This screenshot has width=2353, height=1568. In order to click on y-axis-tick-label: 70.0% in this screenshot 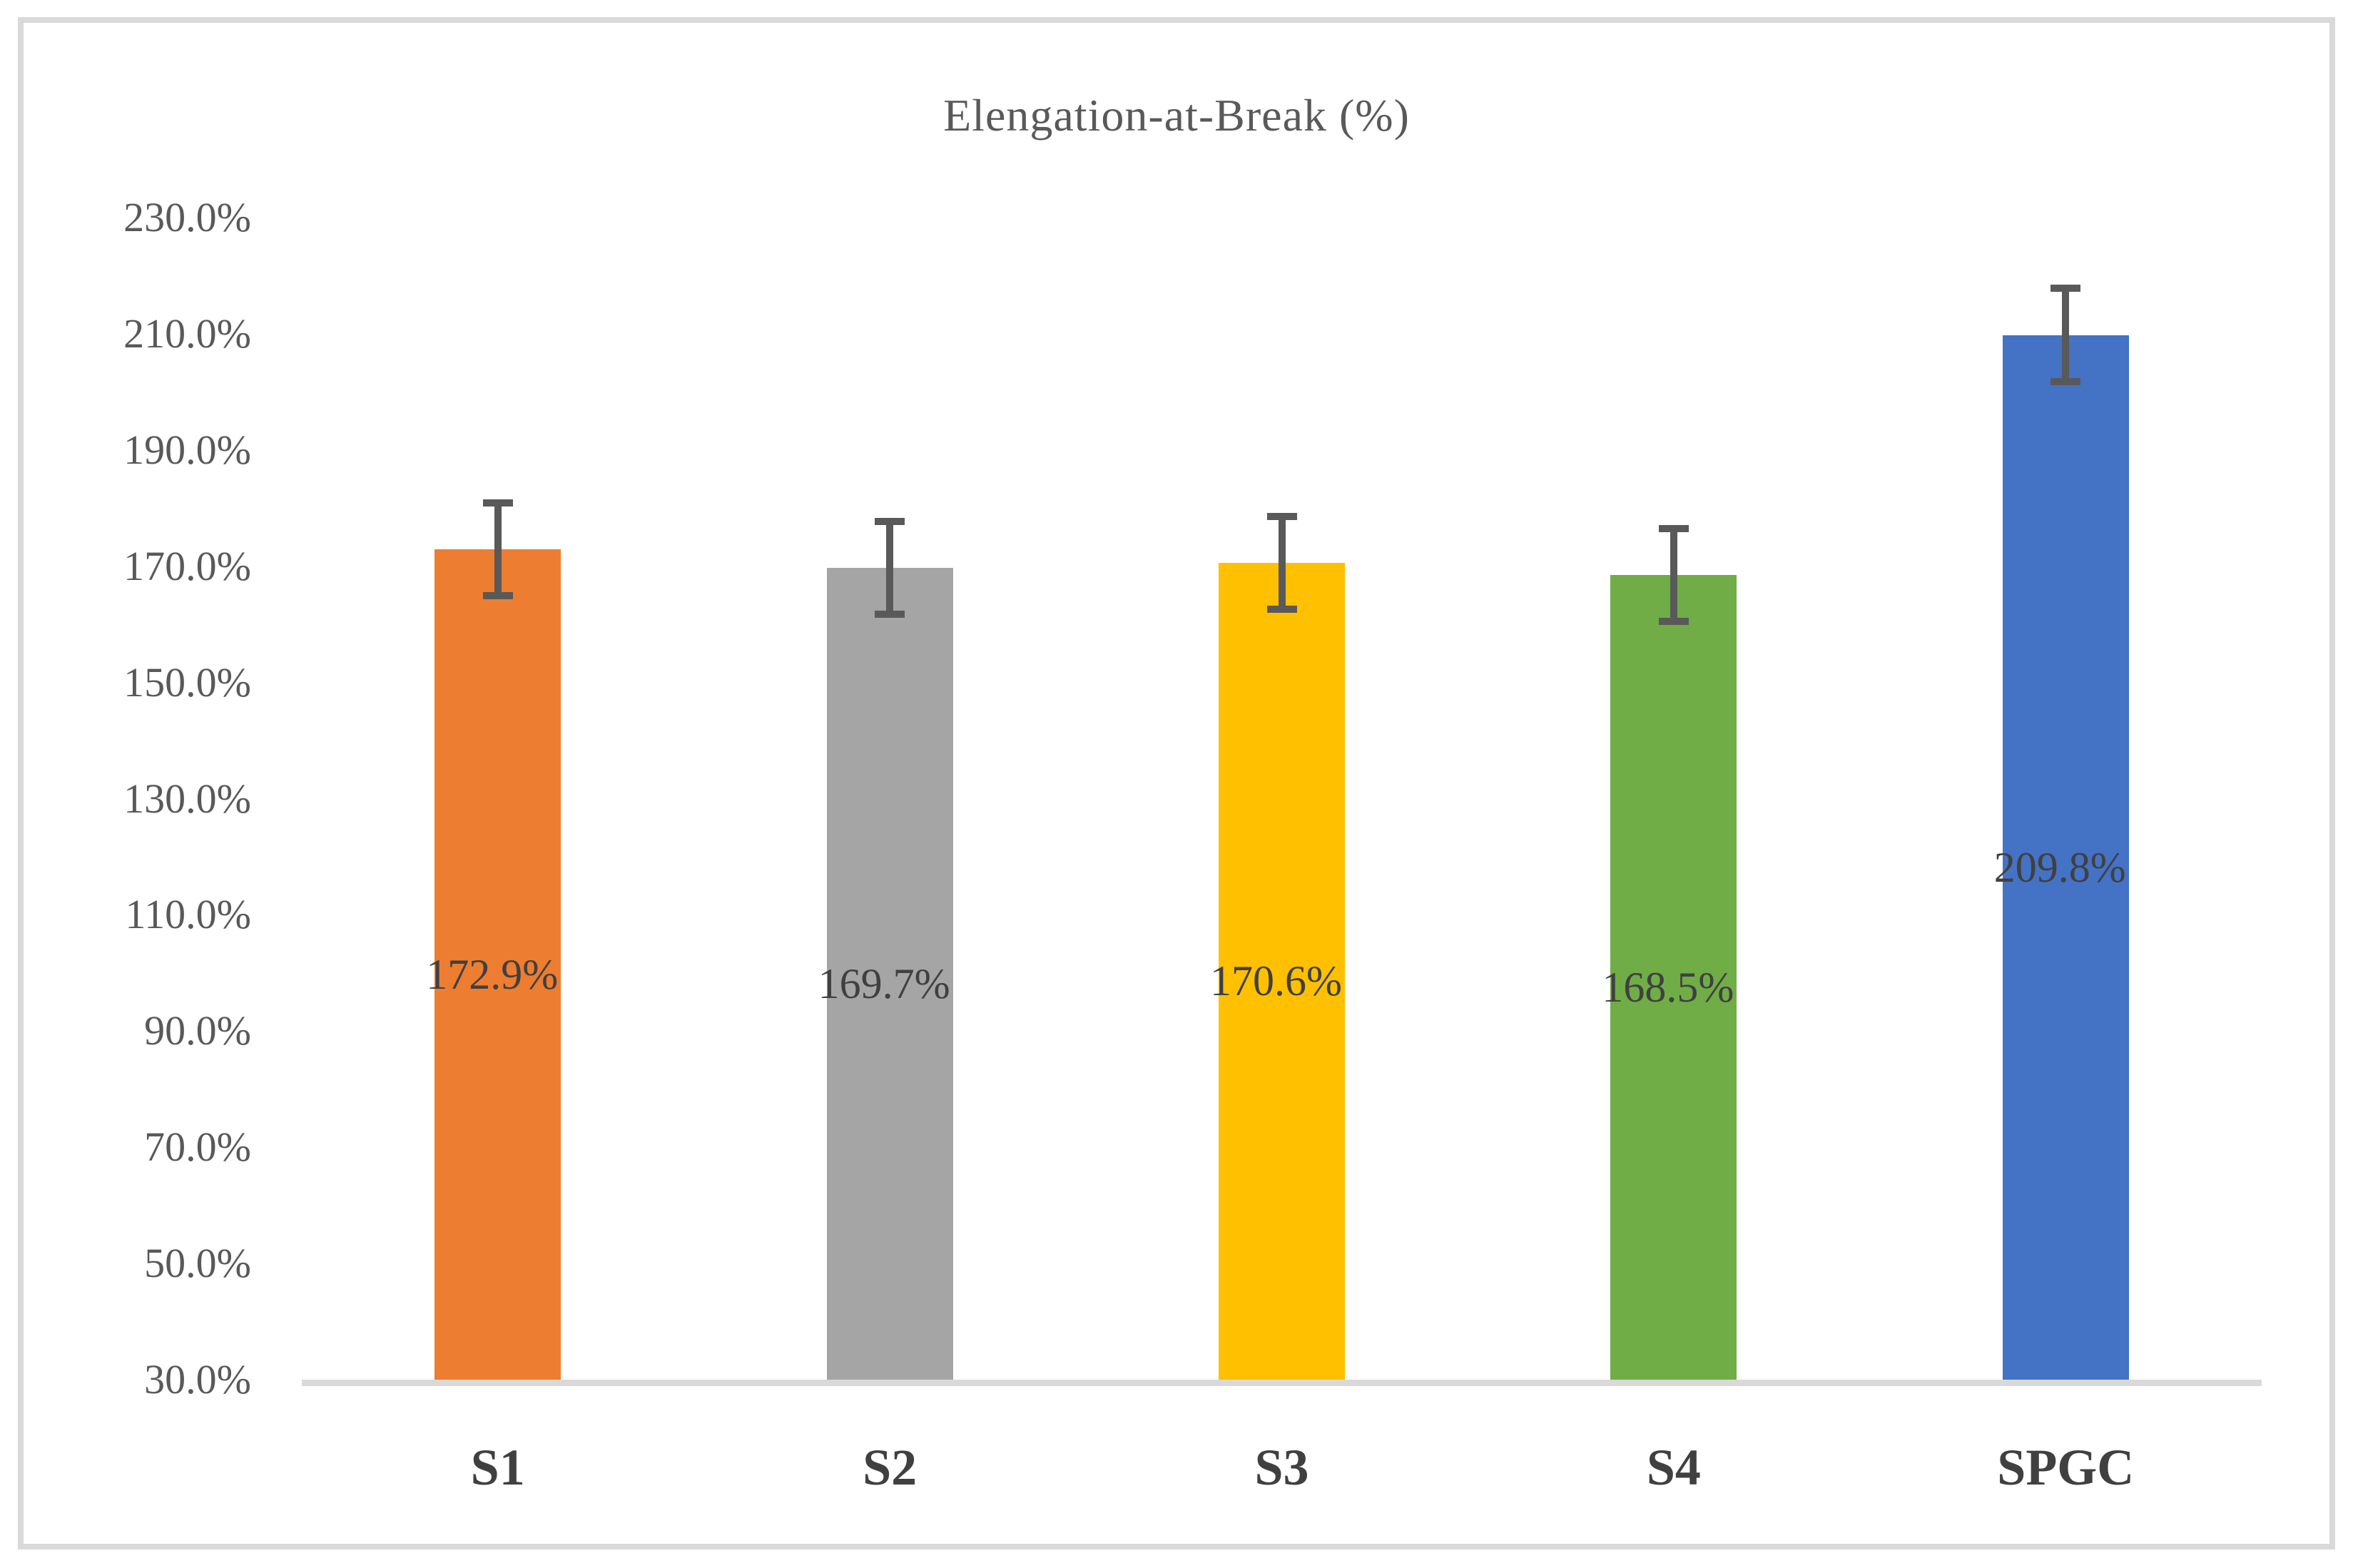, I will do `click(197, 1147)`.